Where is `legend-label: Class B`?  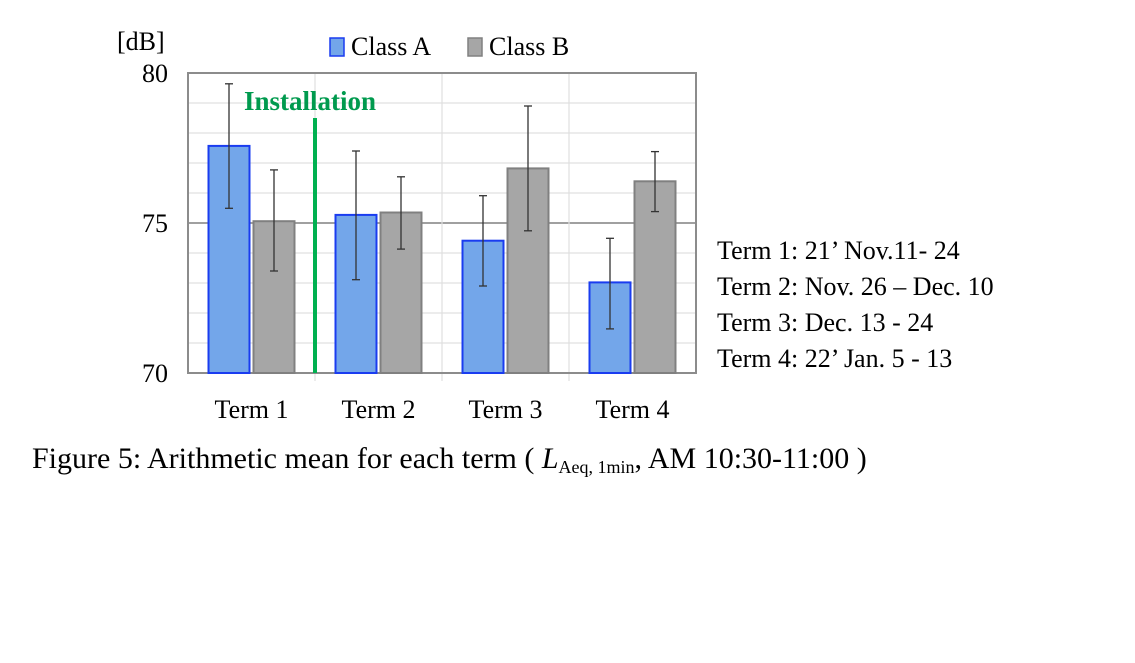 legend-label: Class B is located at coordinates (529, 46).